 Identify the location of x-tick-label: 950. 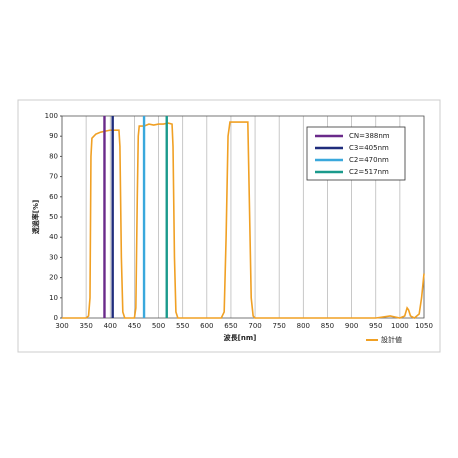
(375, 326).